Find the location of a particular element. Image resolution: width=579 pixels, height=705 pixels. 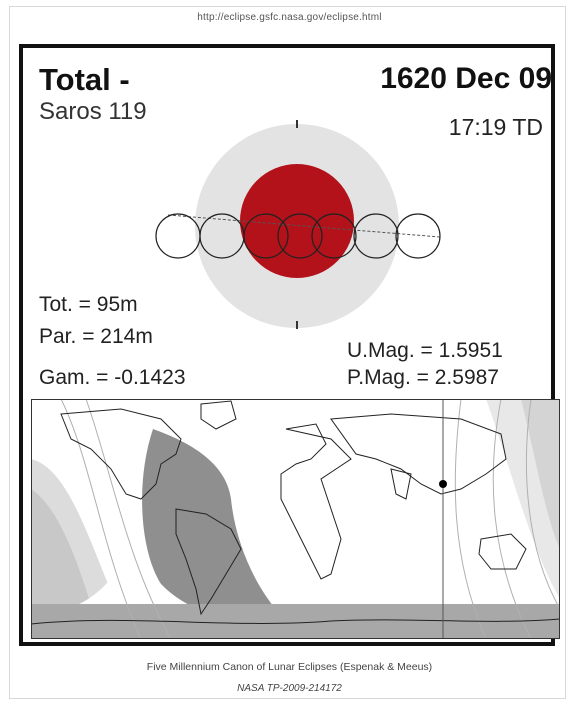

gamma-value: Gam. = -0.1423 is located at coordinates (112, 377).